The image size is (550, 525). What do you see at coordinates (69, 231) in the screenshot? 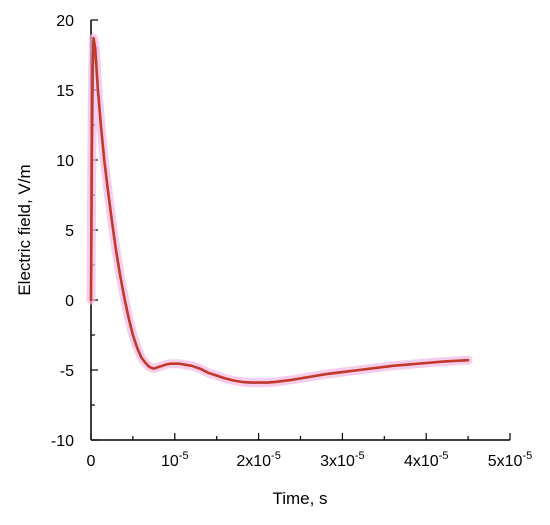
I see `y-tick-label: 5` at bounding box center [69, 231].